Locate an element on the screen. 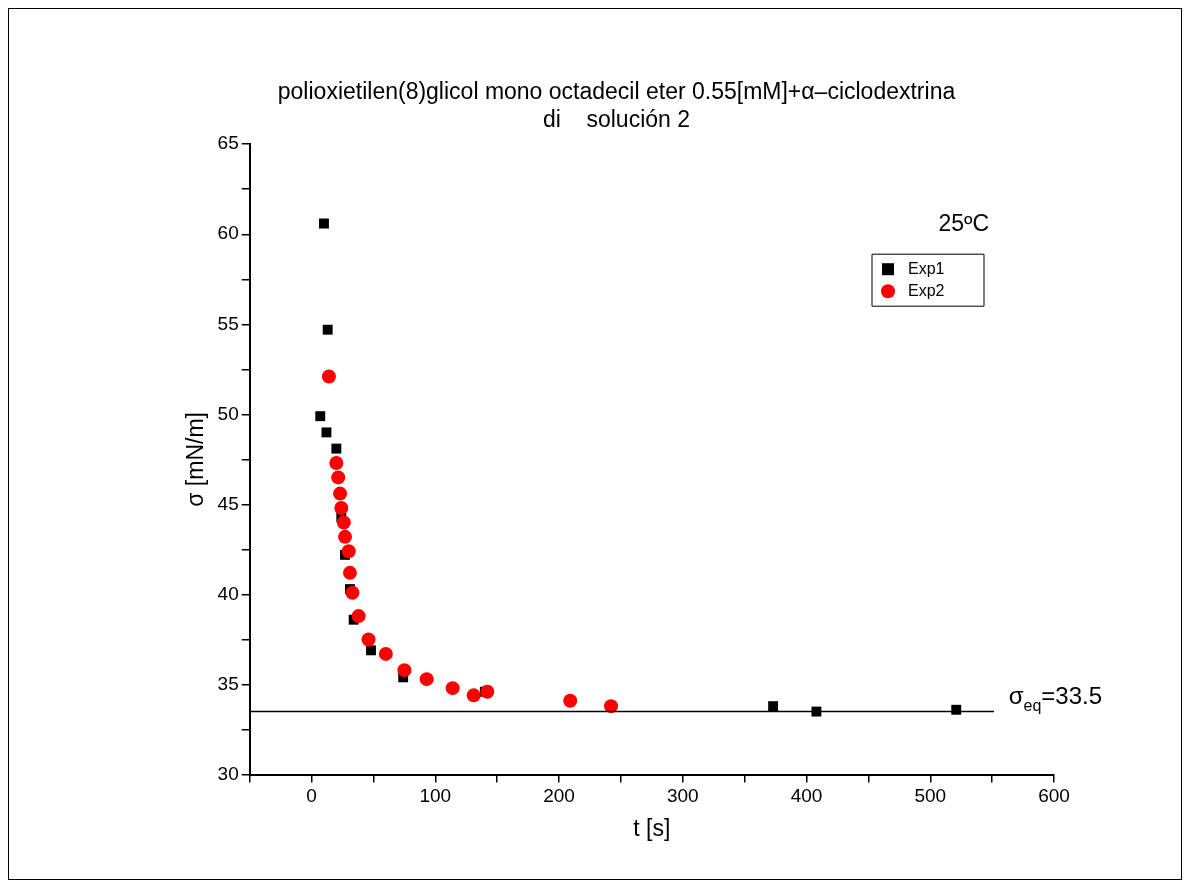 The image size is (1190, 887). x-tick-label: 100 is located at coordinates (435, 796).